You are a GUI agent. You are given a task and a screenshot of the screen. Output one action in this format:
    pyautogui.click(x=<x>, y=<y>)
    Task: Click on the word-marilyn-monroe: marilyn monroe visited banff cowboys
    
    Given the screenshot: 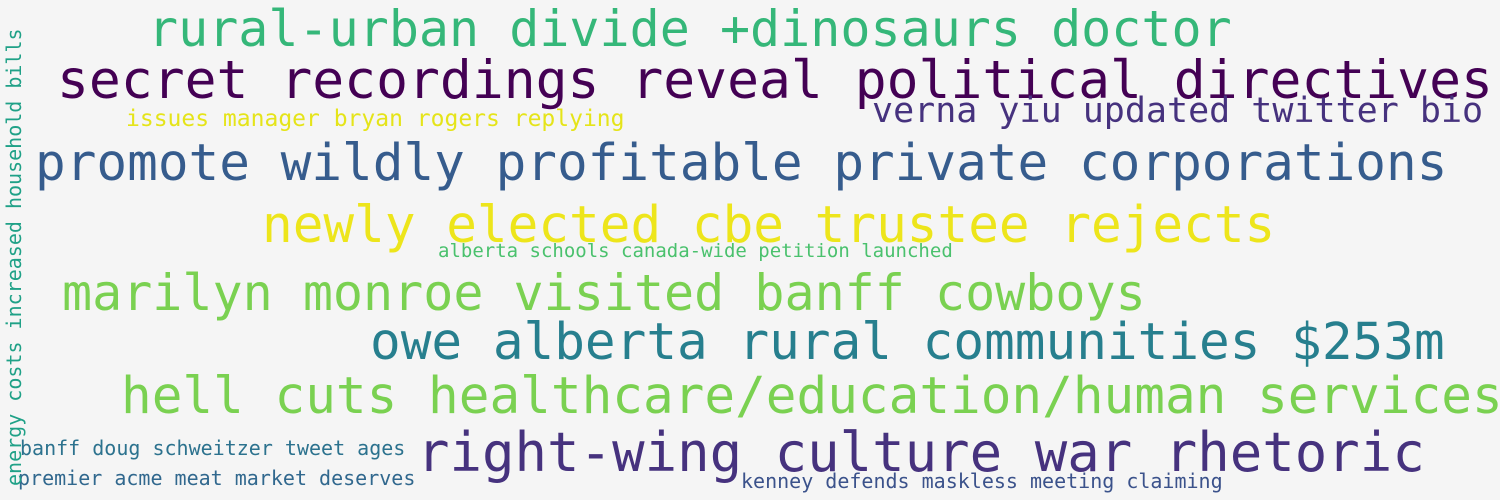 What is the action you would take?
    pyautogui.click(x=604, y=293)
    